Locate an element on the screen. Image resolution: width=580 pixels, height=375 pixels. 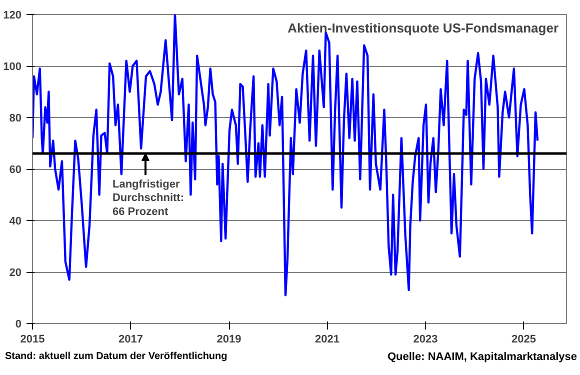
x-tick-label: 2021 is located at coordinates (327, 340).